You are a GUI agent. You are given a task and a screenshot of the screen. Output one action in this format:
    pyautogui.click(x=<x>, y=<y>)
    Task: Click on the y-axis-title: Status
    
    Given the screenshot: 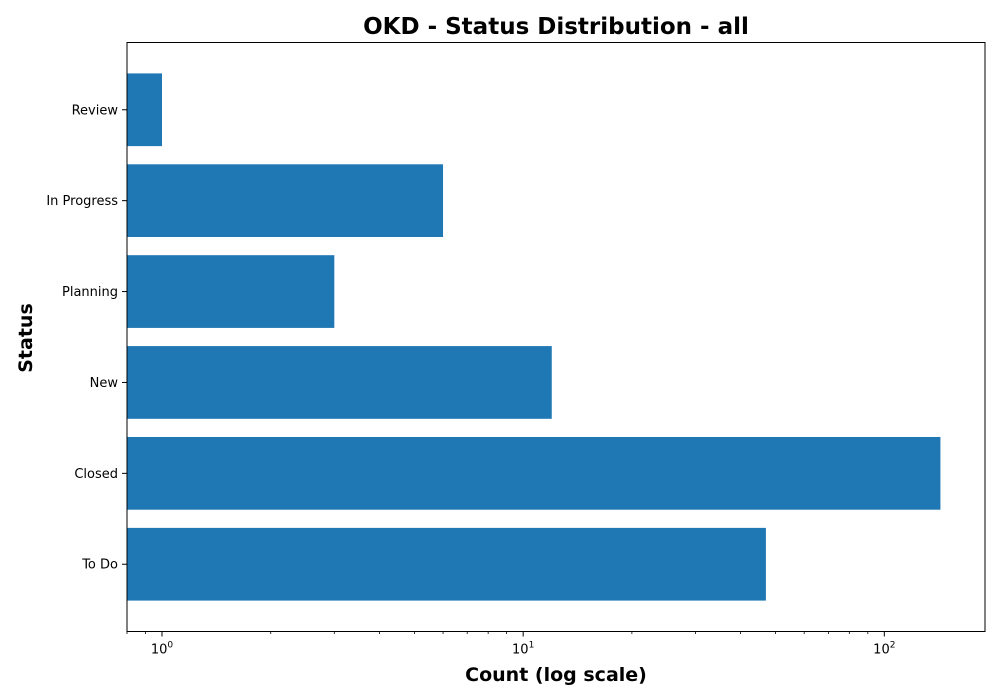 What is the action you would take?
    pyautogui.click(x=26, y=338)
    